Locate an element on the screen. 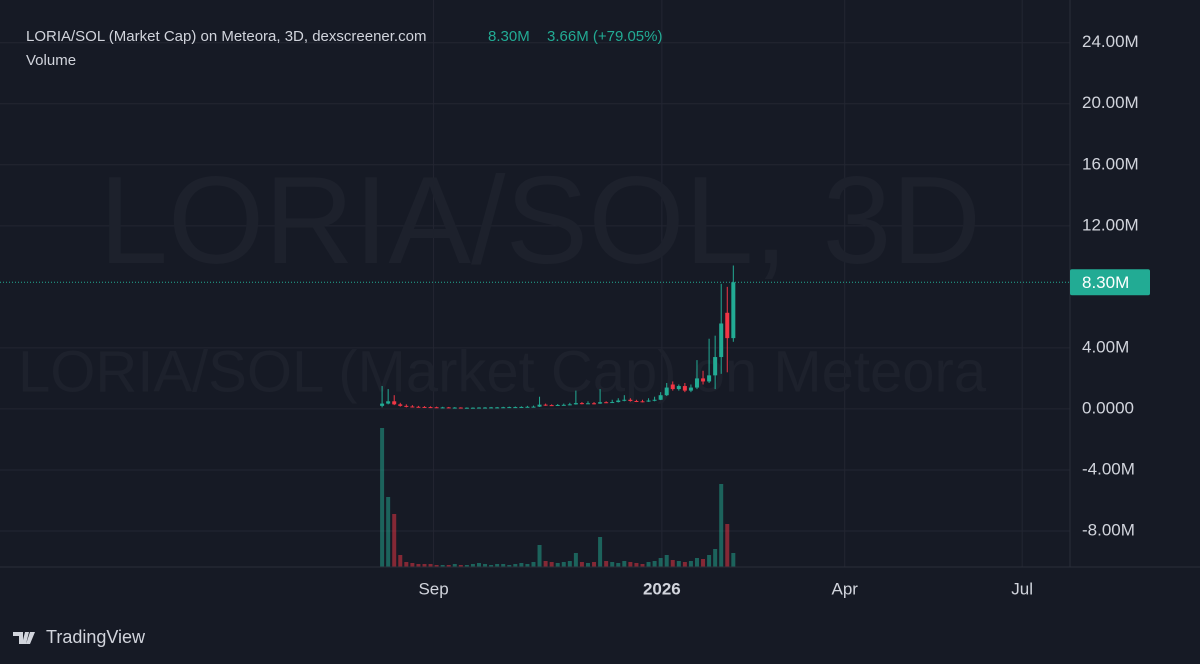 The image size is (1200, 664). last-price-badge is located at coordinates (1110, 282).